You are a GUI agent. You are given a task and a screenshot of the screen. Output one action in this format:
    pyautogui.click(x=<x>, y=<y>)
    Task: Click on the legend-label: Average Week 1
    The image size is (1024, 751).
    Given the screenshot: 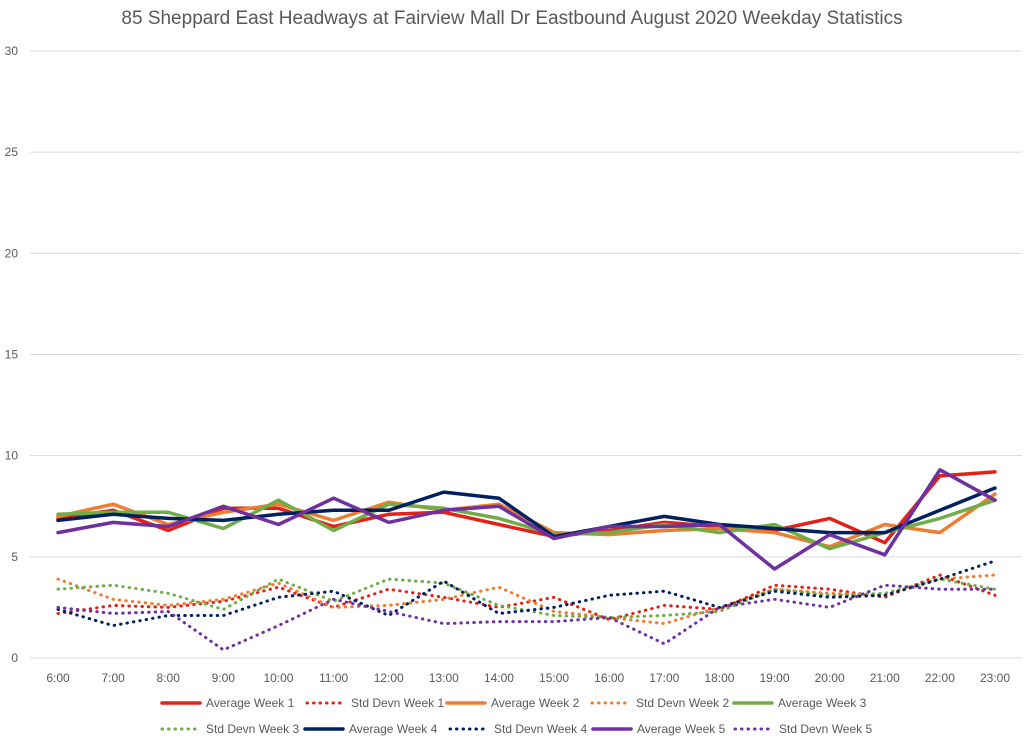 What is the action you would take?
    pyautogui.click(x=250, y=703)
    